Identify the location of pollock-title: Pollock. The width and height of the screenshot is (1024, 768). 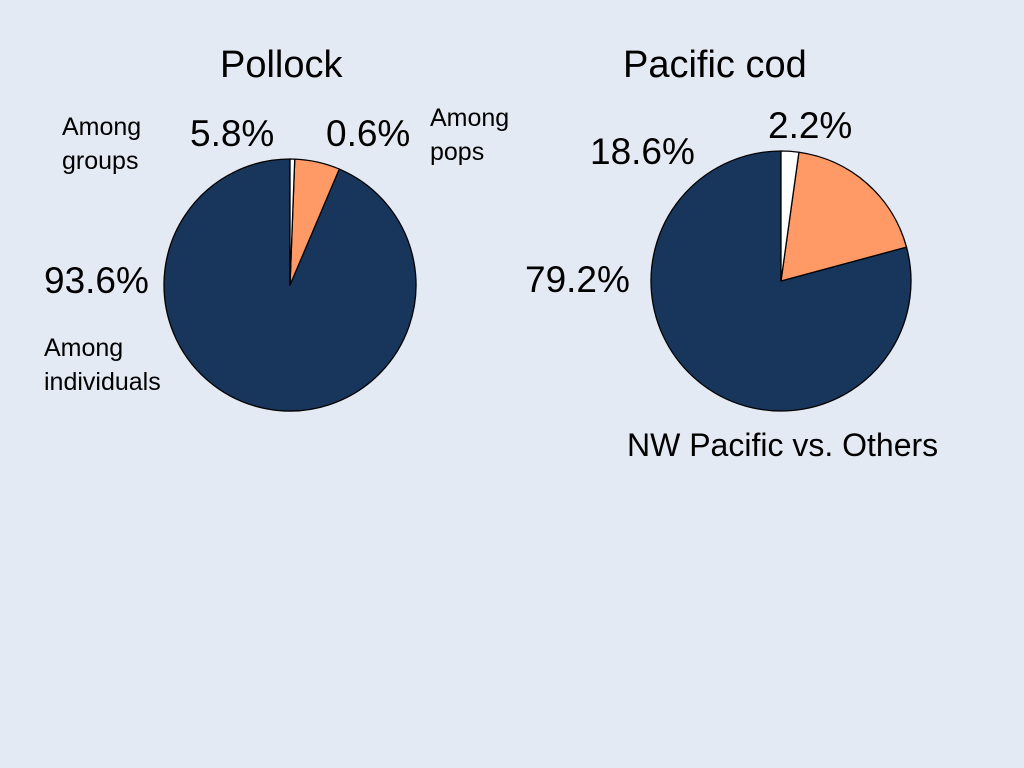
(281, 65).